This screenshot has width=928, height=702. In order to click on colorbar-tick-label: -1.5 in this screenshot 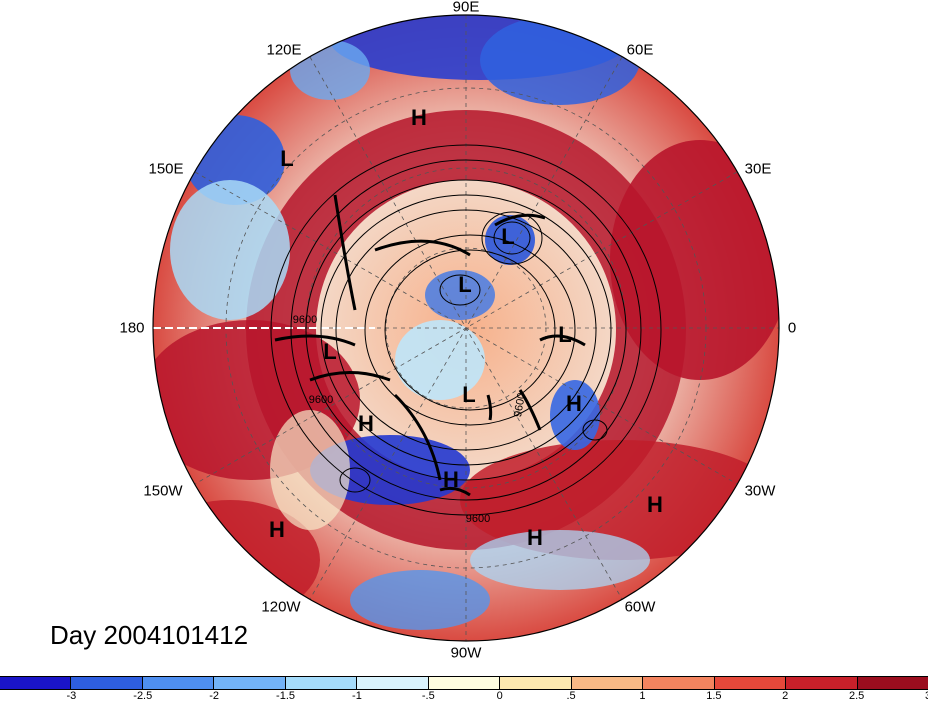, I will do `click(286, 696)`.